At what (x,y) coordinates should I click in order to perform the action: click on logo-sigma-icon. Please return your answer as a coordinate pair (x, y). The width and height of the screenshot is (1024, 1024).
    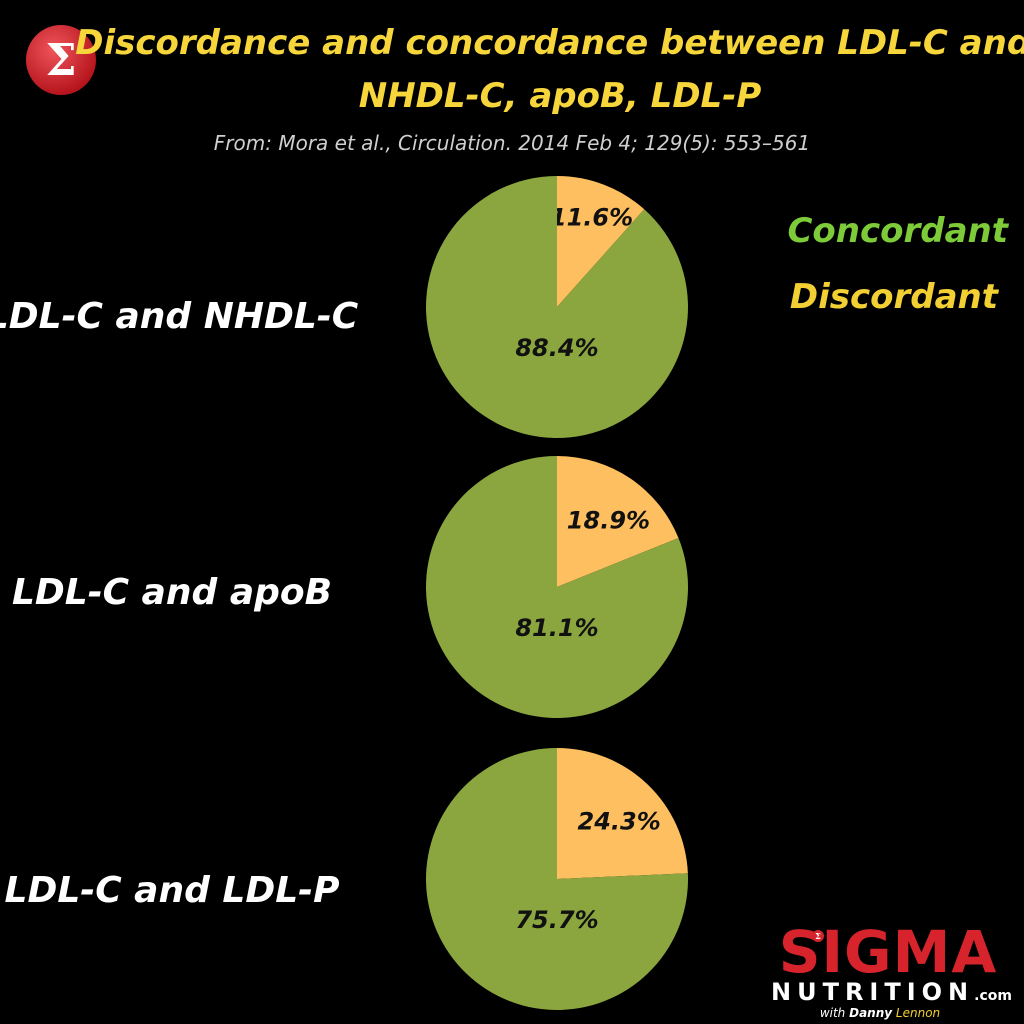
    Looking at the image, I should click on (818, 936).